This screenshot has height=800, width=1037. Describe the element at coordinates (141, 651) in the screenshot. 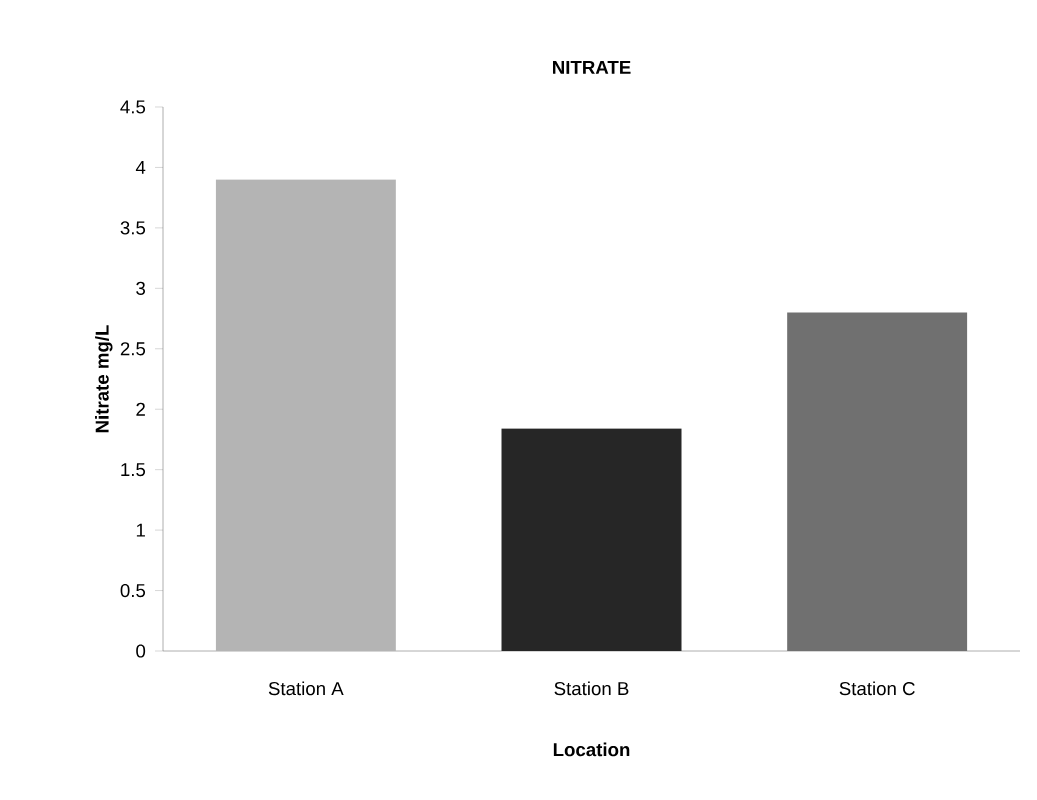

I see `y-tick-label: 0` at that location.